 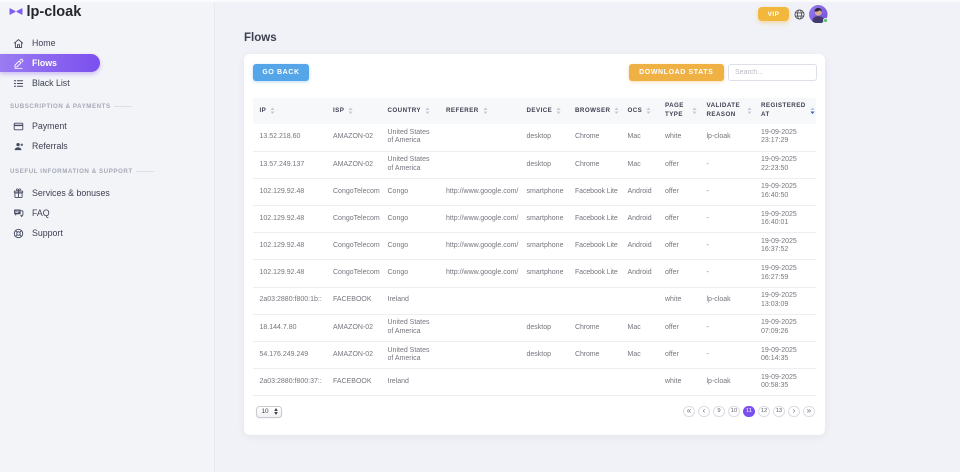 What do you see at coordinates (107, 193) in the screenshot?
I see `sidebar-item-services-and-bonuses: Services & bonuses` at bounding box center [107, 193].